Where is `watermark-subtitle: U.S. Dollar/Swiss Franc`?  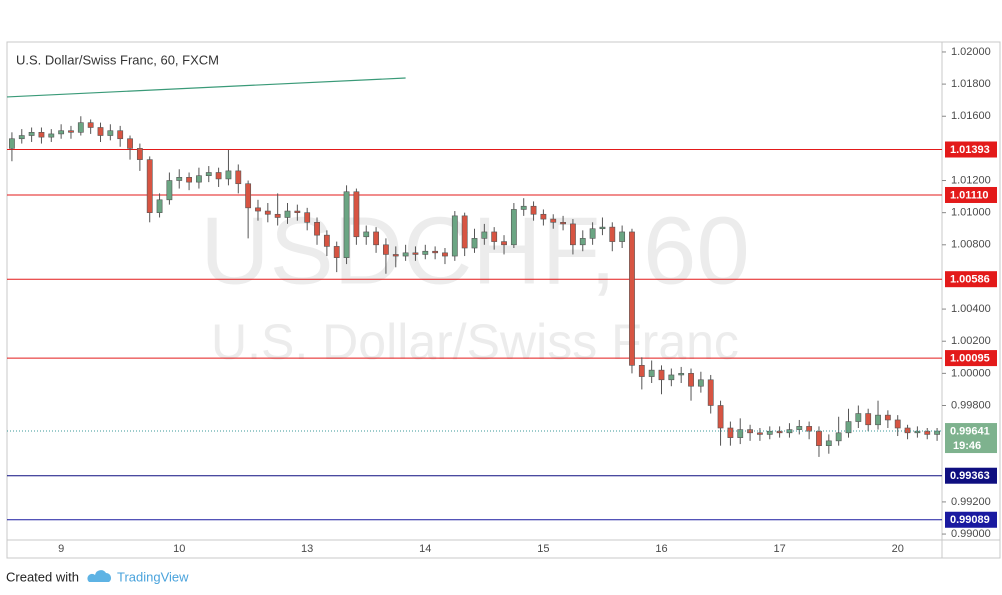
watermark-subtitle: U.S. Dollar/Swiss Franc is located at coordinates (475, 342).